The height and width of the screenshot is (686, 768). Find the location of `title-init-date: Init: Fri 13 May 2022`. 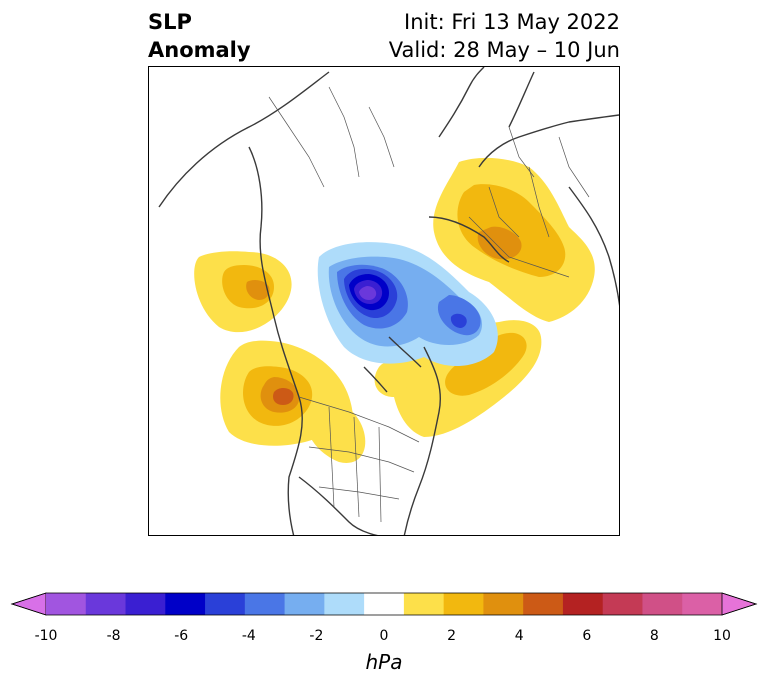

title-init-date: Init: Fri 13 May 2022 is located at coordinates (512, 22).